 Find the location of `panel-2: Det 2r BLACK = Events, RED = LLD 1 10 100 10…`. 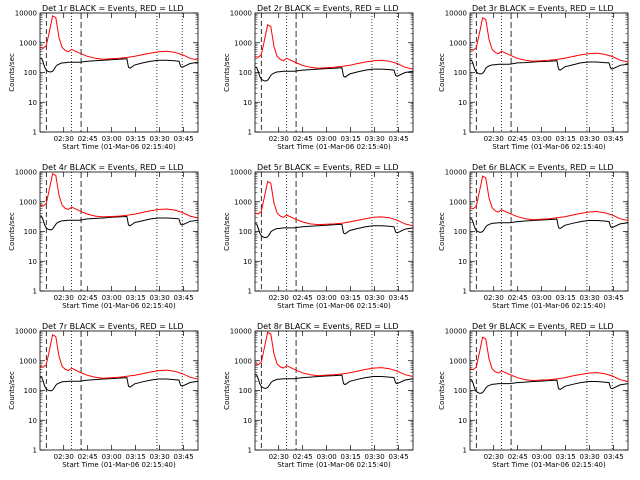

panel-2: Det 2r BLACK = Events, RED = LLD 1 10 100 10… is located at coordinates (318, 77).